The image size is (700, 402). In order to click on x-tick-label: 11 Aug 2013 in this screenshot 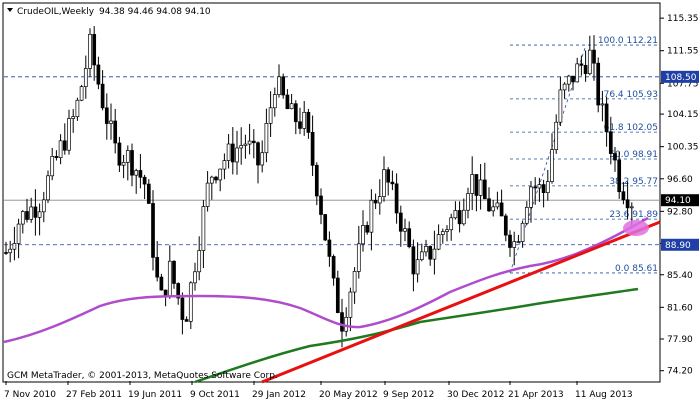, I will do `click(604, 395)`.